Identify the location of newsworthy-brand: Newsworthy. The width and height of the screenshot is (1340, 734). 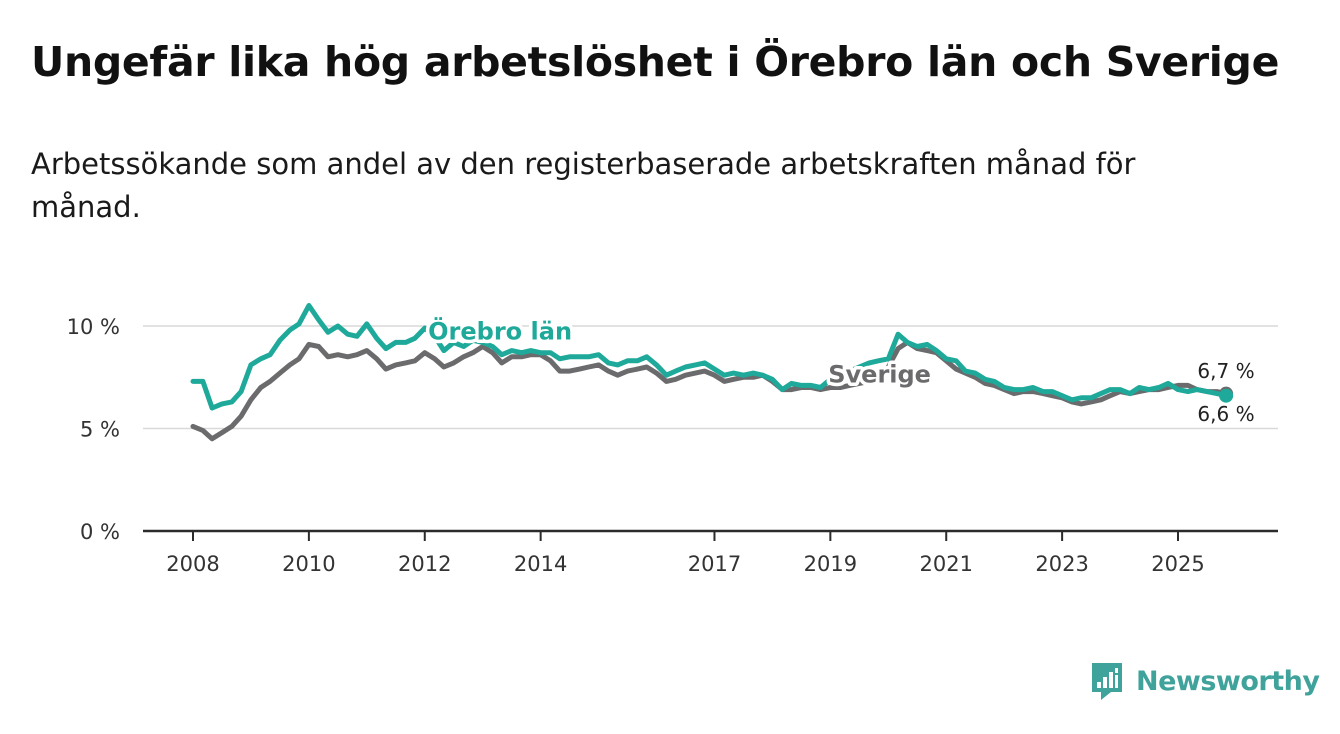
(1204, 681).